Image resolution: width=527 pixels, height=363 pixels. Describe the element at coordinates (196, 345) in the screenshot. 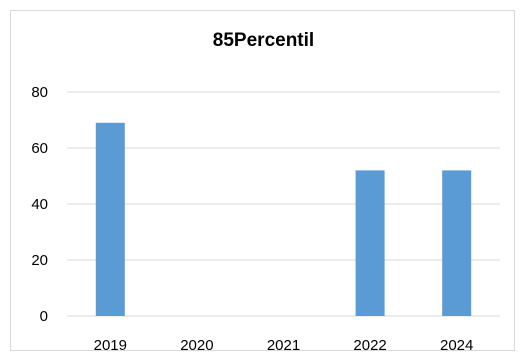

I see `x-tick-label: 2020` at that location.